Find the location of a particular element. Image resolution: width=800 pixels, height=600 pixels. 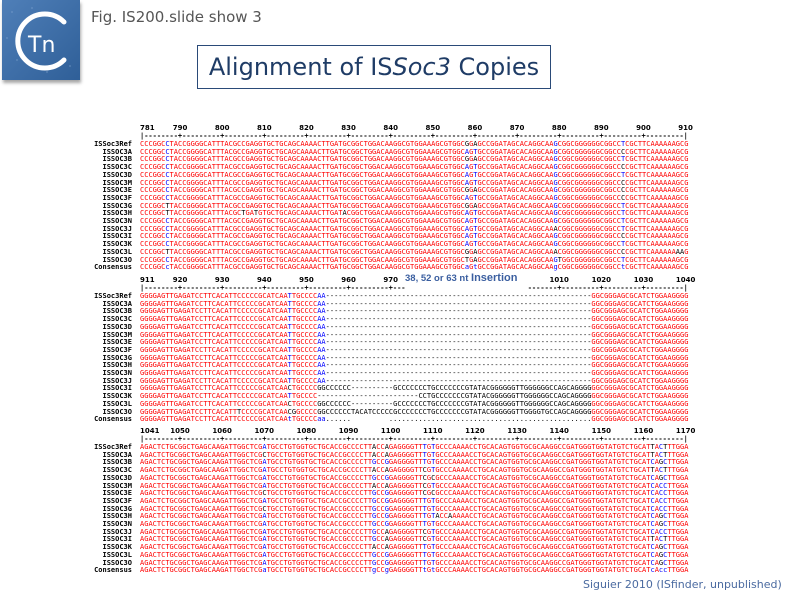

sequence-name: ISSOC3E is located at coordinates (117, 190).